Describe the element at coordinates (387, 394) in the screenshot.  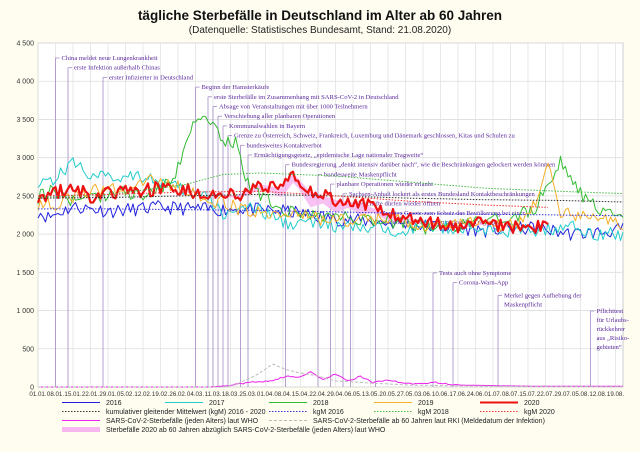
I see `x-tick-label: 20.05.` at that location.